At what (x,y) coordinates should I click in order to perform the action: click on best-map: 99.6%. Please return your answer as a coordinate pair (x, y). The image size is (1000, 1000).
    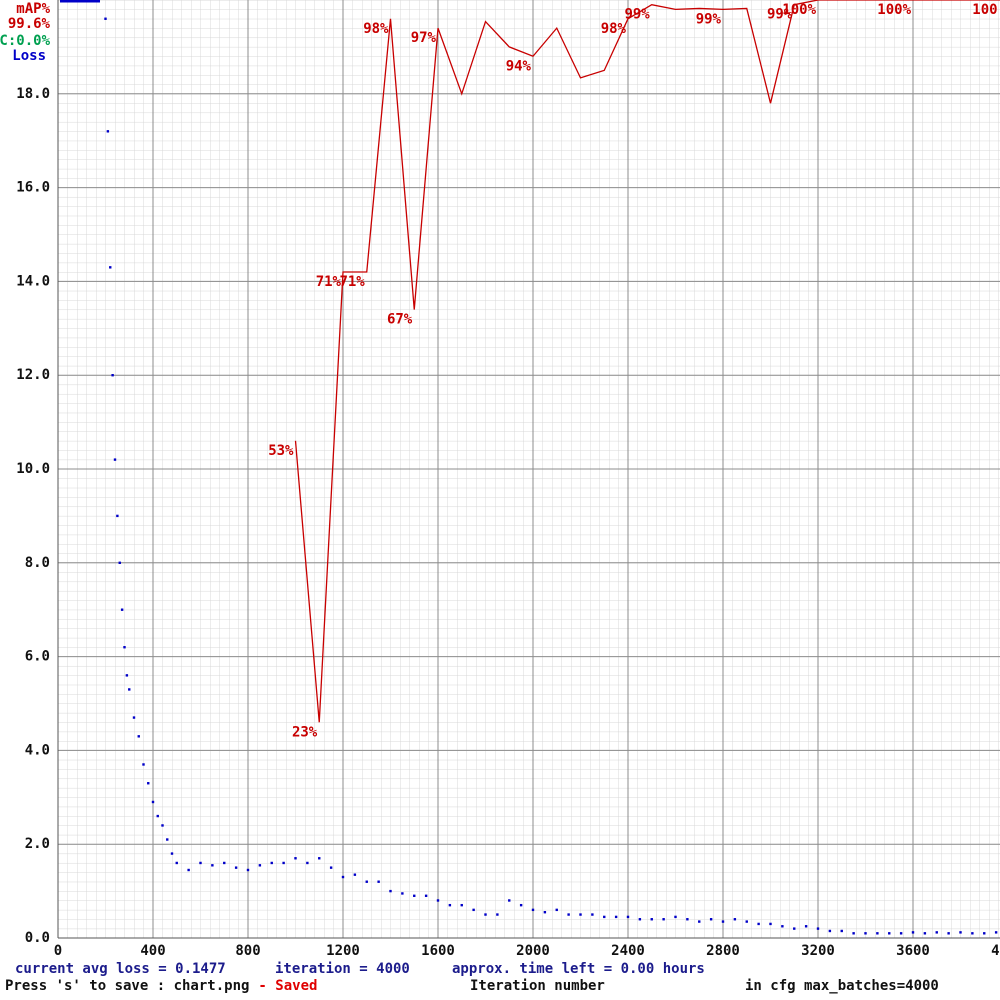
    Looking at the image, I should click on (29, 24).